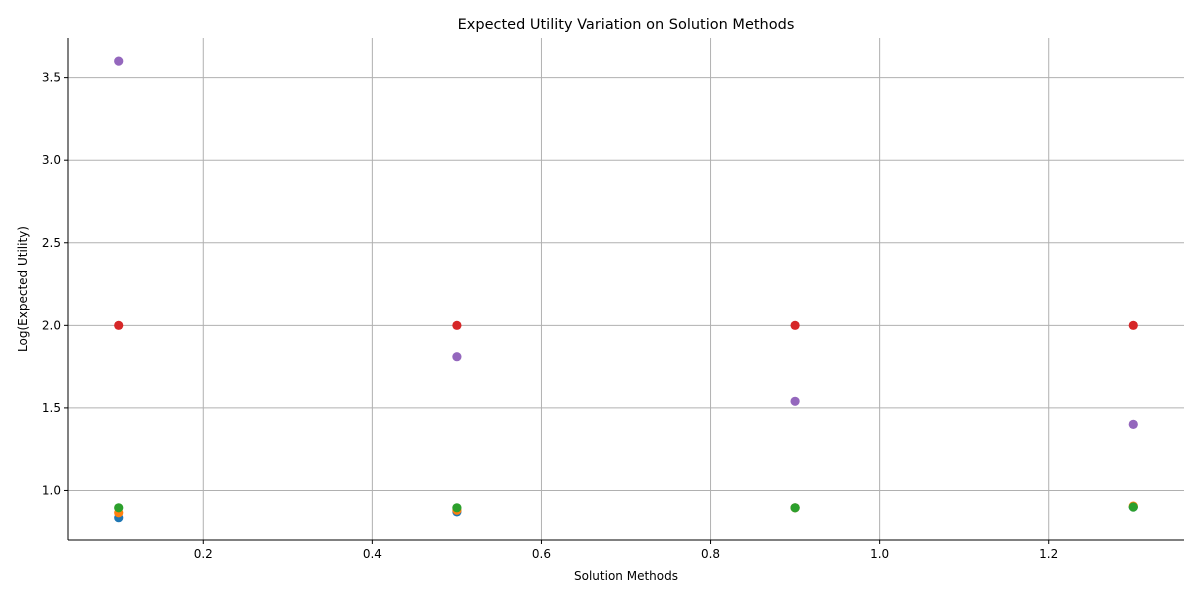 The height and width of the screenshot is (600, 1200). What do you see at coordinates (710, 554) in the screenshot?
I see `x-tick-label: 0.8` at bounding box center [710, 554].